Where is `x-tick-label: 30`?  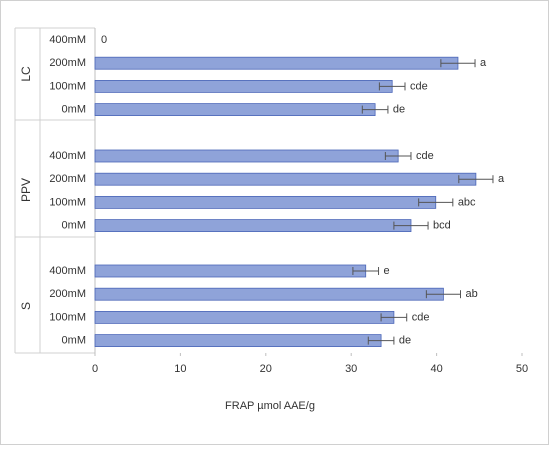 x-tick-label: 30 is located at coordinates (351, 369).